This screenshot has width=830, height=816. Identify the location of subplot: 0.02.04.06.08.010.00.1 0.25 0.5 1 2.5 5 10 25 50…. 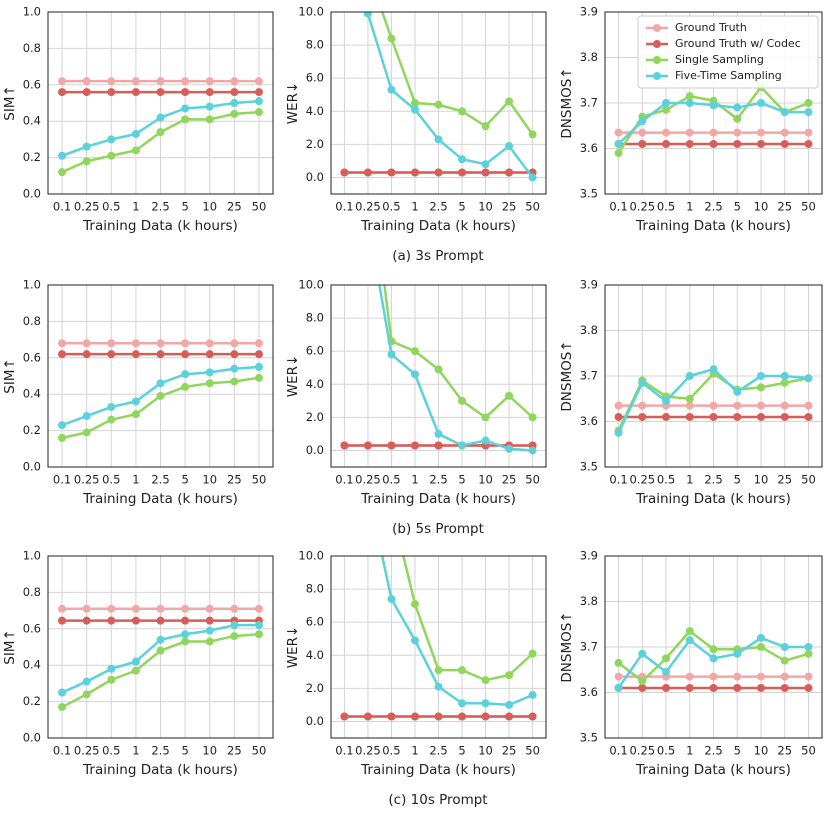
(416, 663).